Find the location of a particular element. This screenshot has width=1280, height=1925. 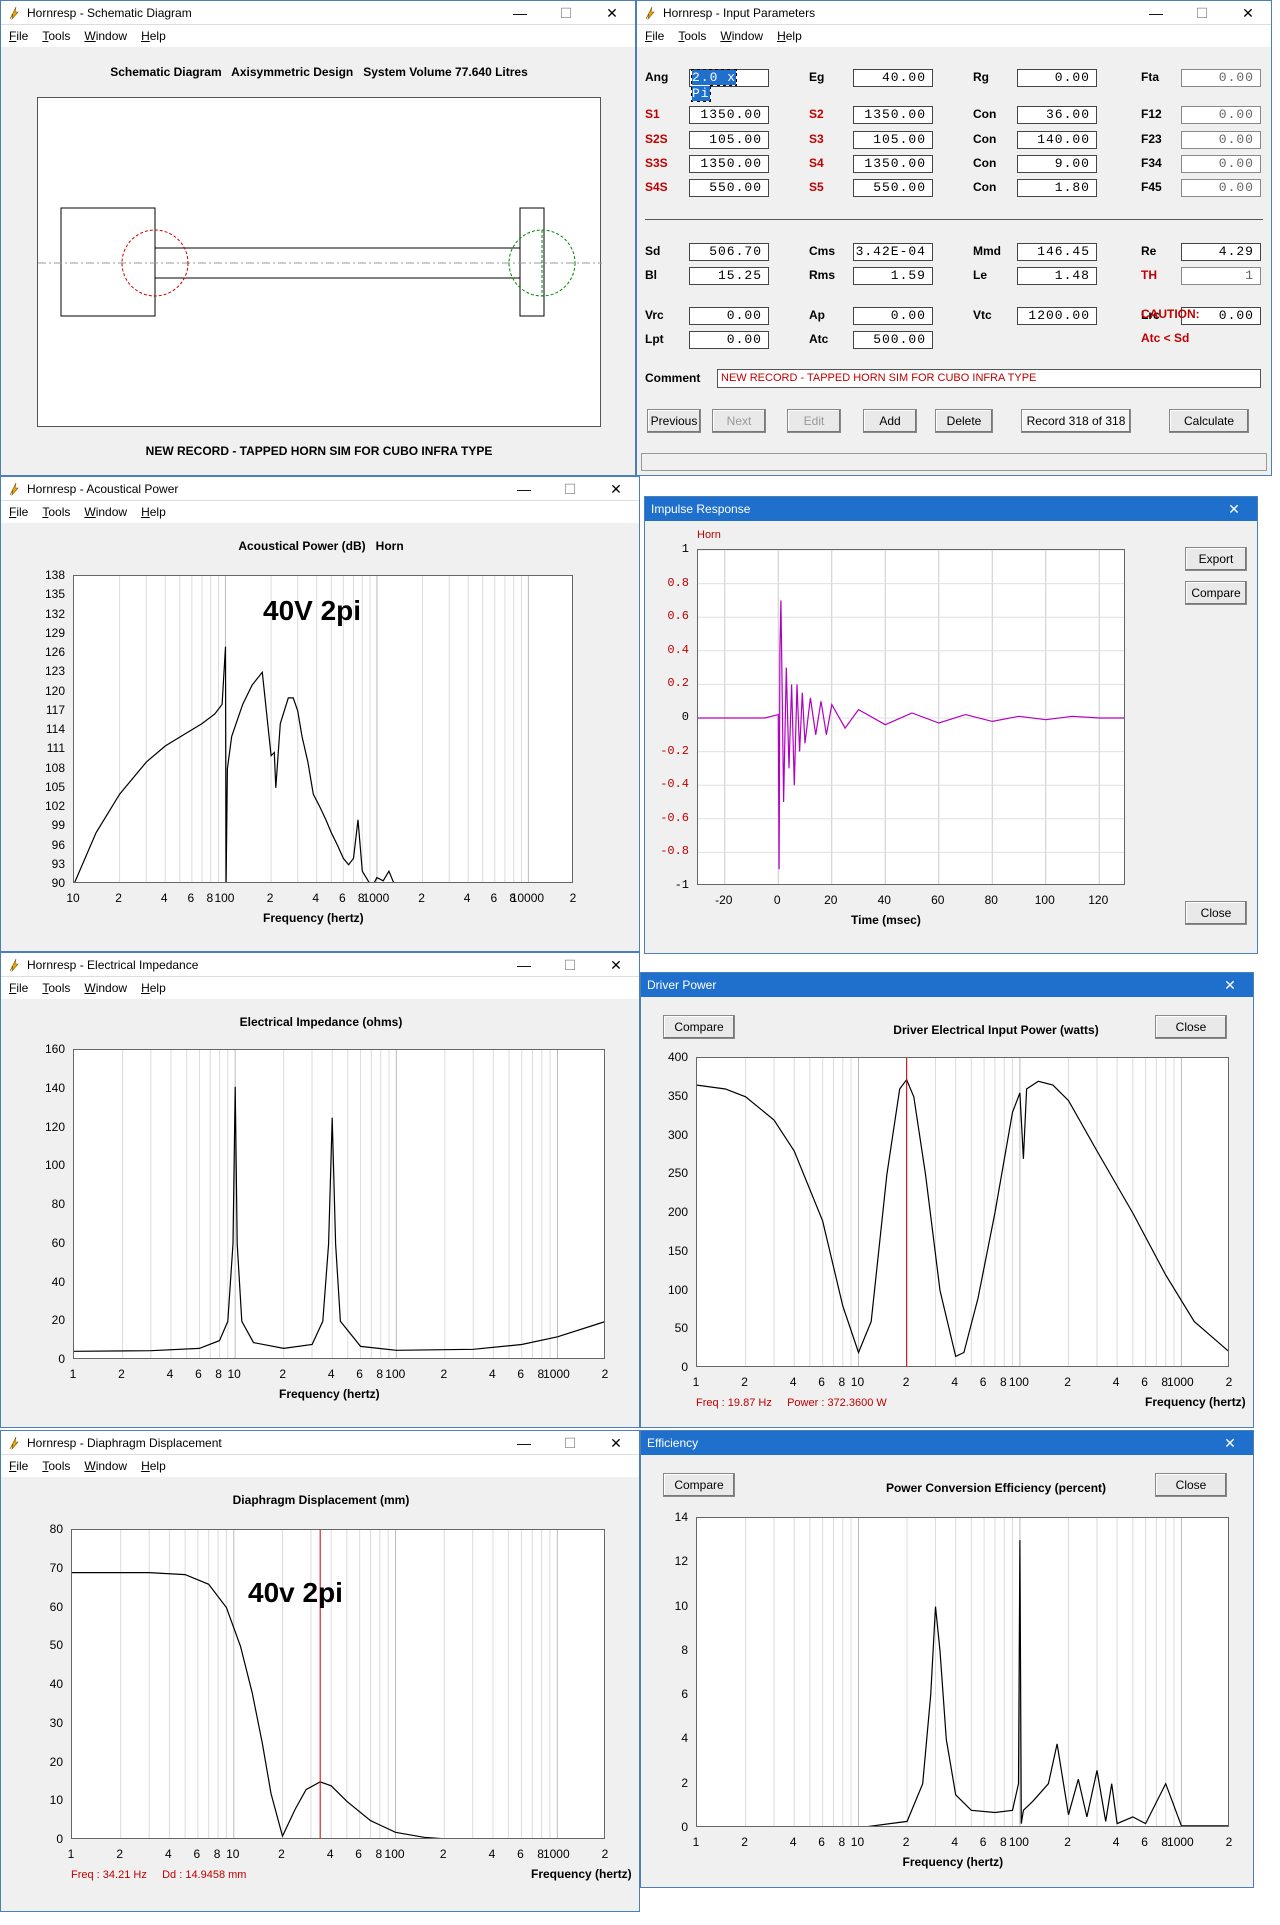

param-field-ang: 2.0 x Pi is located at coordinates (729, 85).